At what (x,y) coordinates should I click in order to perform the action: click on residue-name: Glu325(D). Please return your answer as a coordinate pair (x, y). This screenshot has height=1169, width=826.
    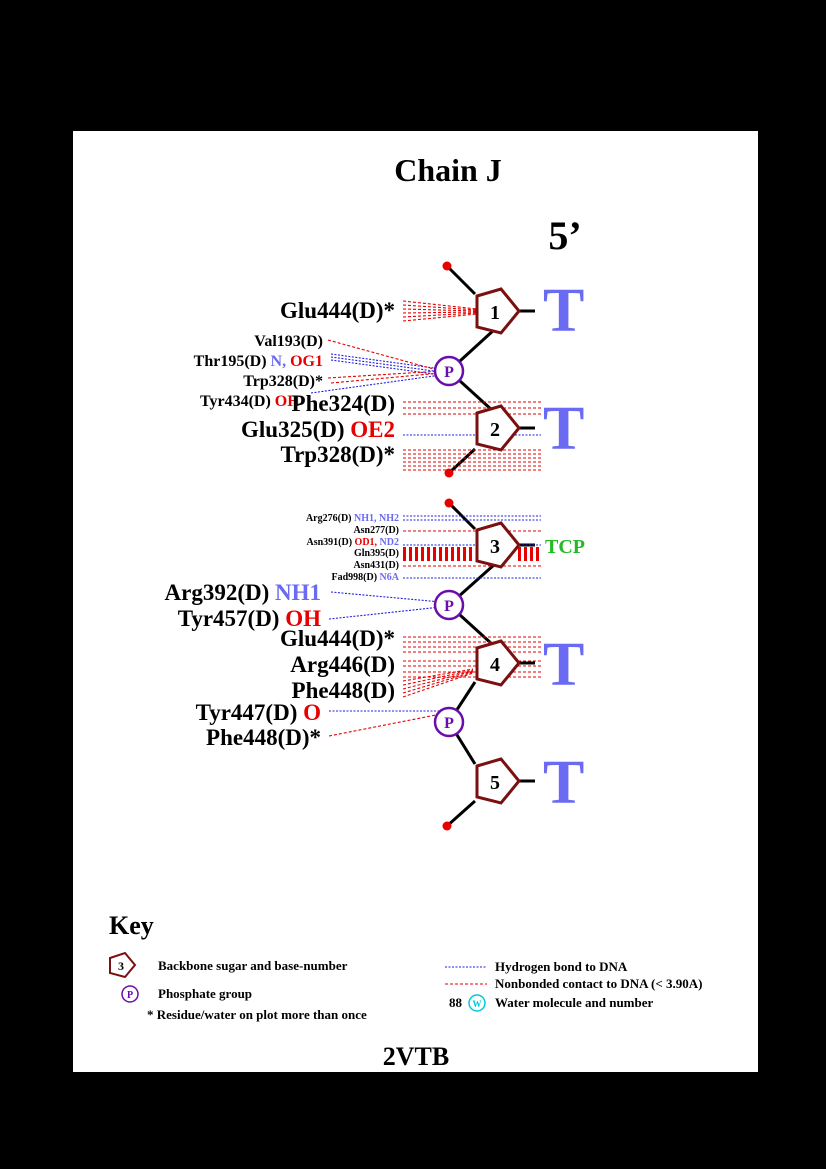
    Looking at the image, I should click on (293, 429).